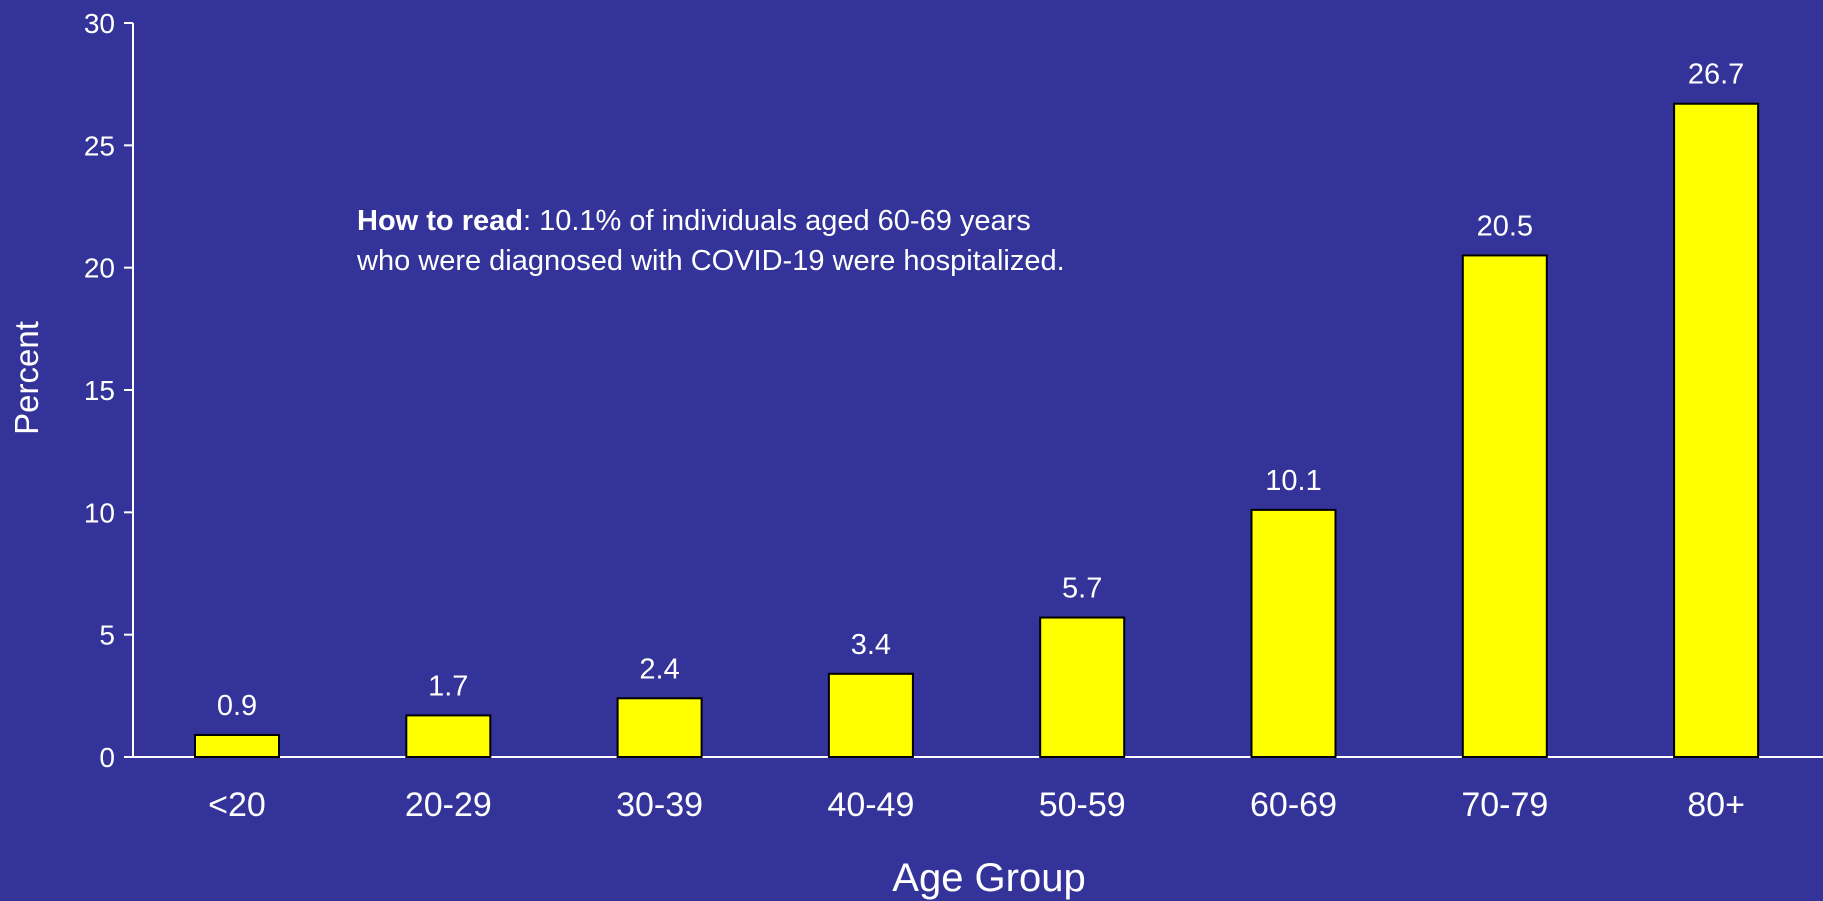 The width and height of the screenshot is (1823, 901). Describe the element at coordinates (1716, 75) in the screenshot. I see `data-label: 26.7` at that location.